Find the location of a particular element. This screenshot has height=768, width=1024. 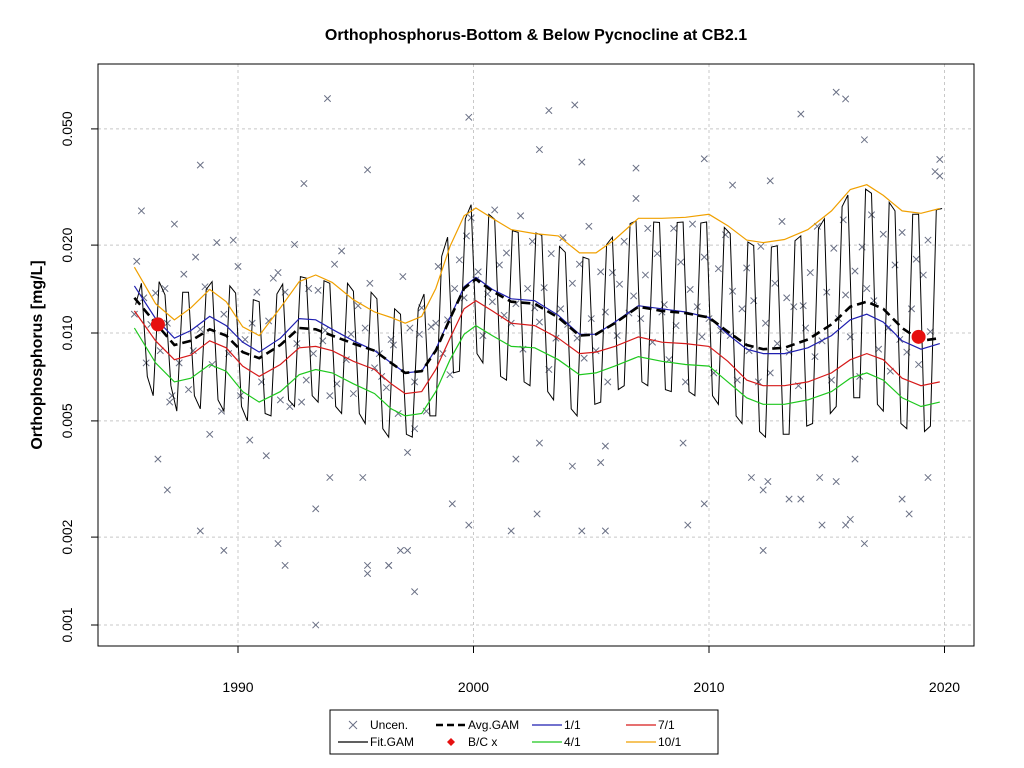

series-p7-line is located at coordinates (536, 347).